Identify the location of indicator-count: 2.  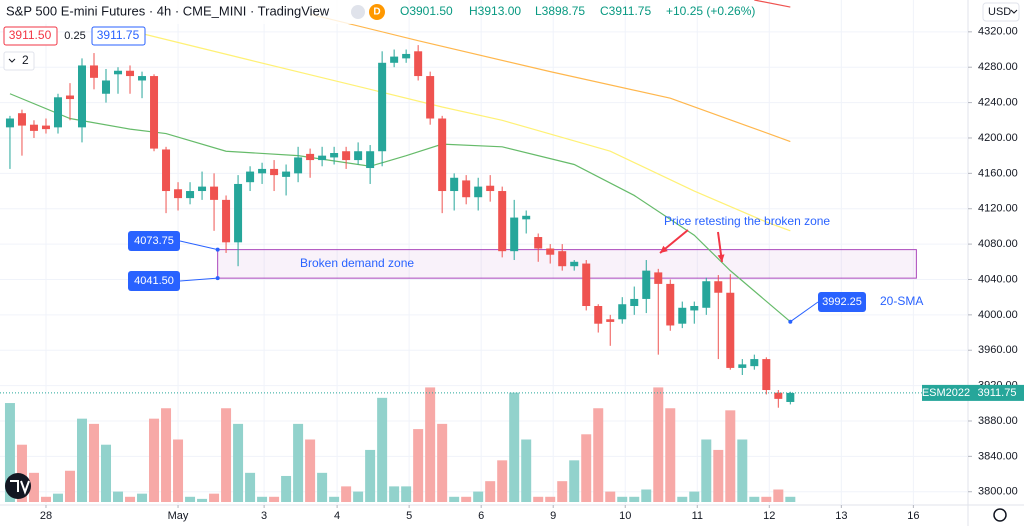
(25, 60).